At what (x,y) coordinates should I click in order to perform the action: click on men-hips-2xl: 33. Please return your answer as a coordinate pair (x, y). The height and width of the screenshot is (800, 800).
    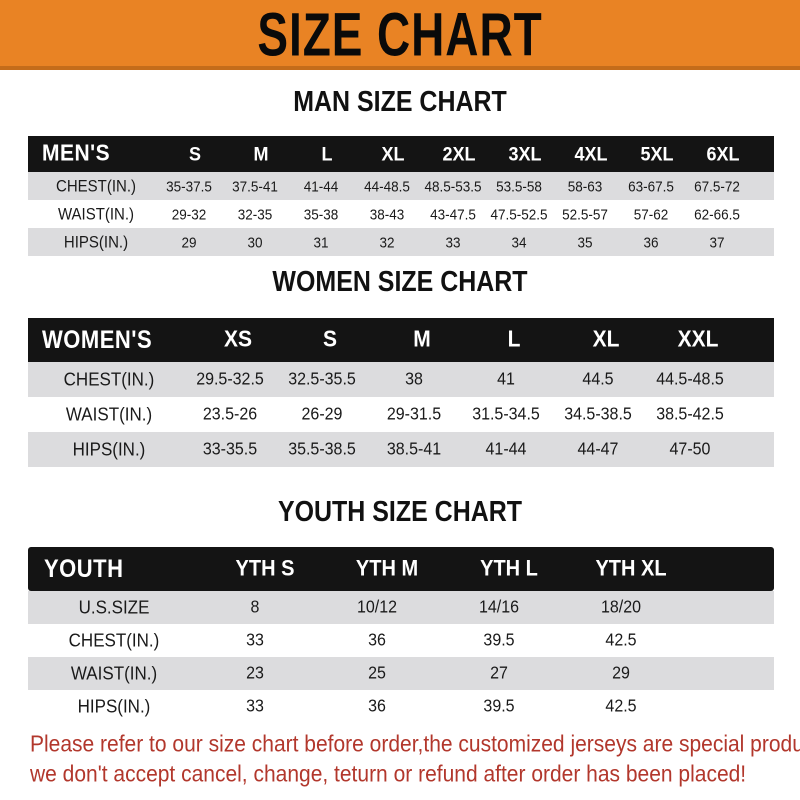
    Looking at the image, I should click on (453, 242).